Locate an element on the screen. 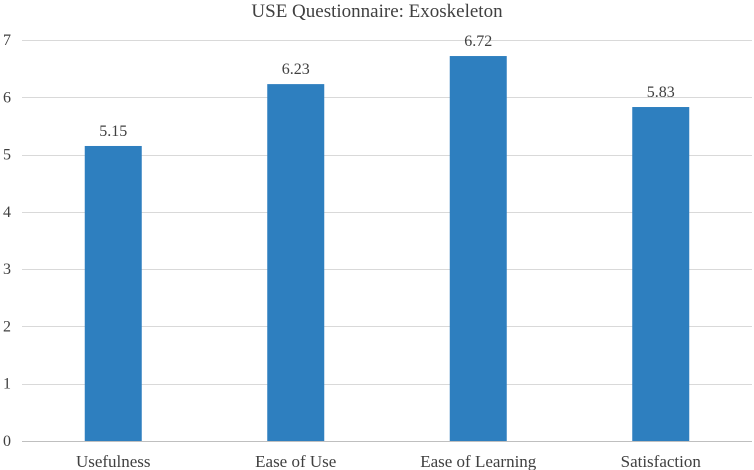 This screenshot has width=754, height=470. x-category-label: Satisfaction is located at coordinates (661, 461).